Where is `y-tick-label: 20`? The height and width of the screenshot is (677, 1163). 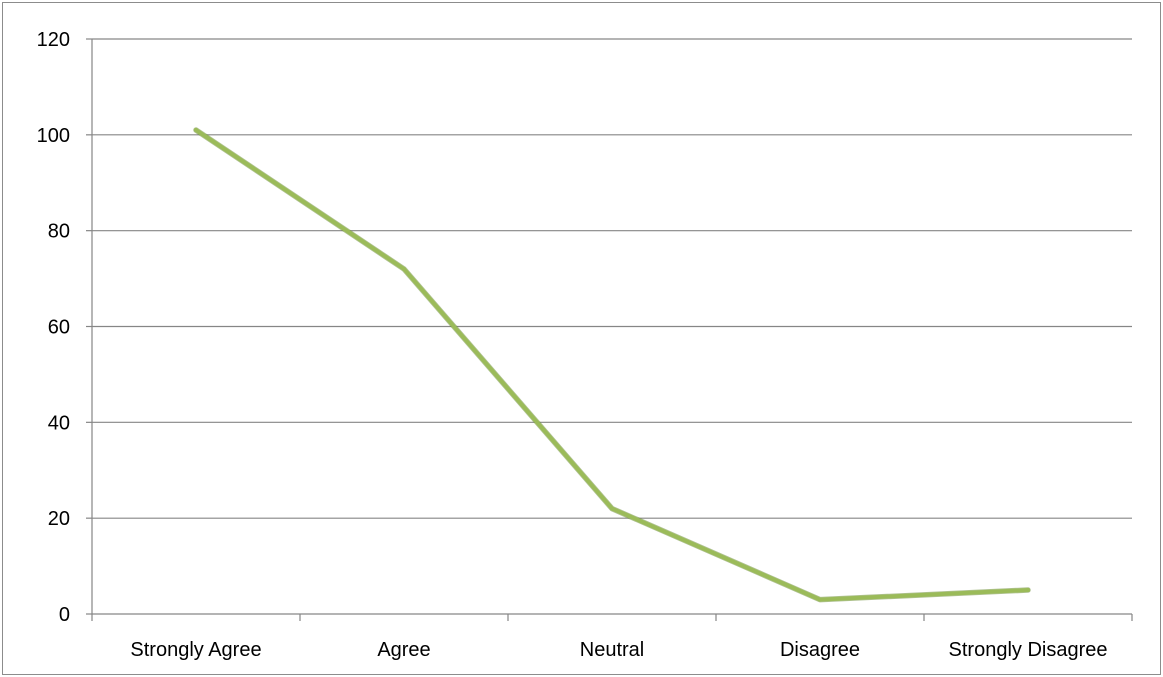 y-tick-label: 20 is located at coordinates (59, 519).